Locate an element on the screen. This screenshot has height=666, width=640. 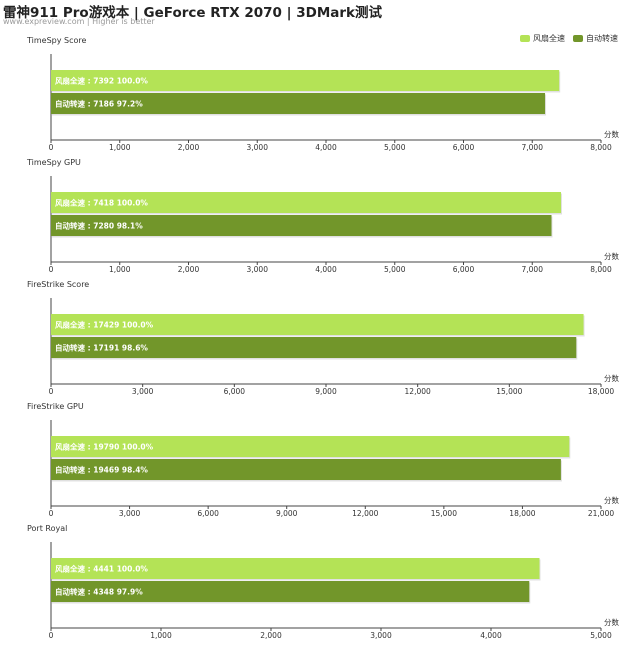
chart-5-bar-label-1: 风扇全速 : 4441 100.0% is located at coordinates (101, 569).